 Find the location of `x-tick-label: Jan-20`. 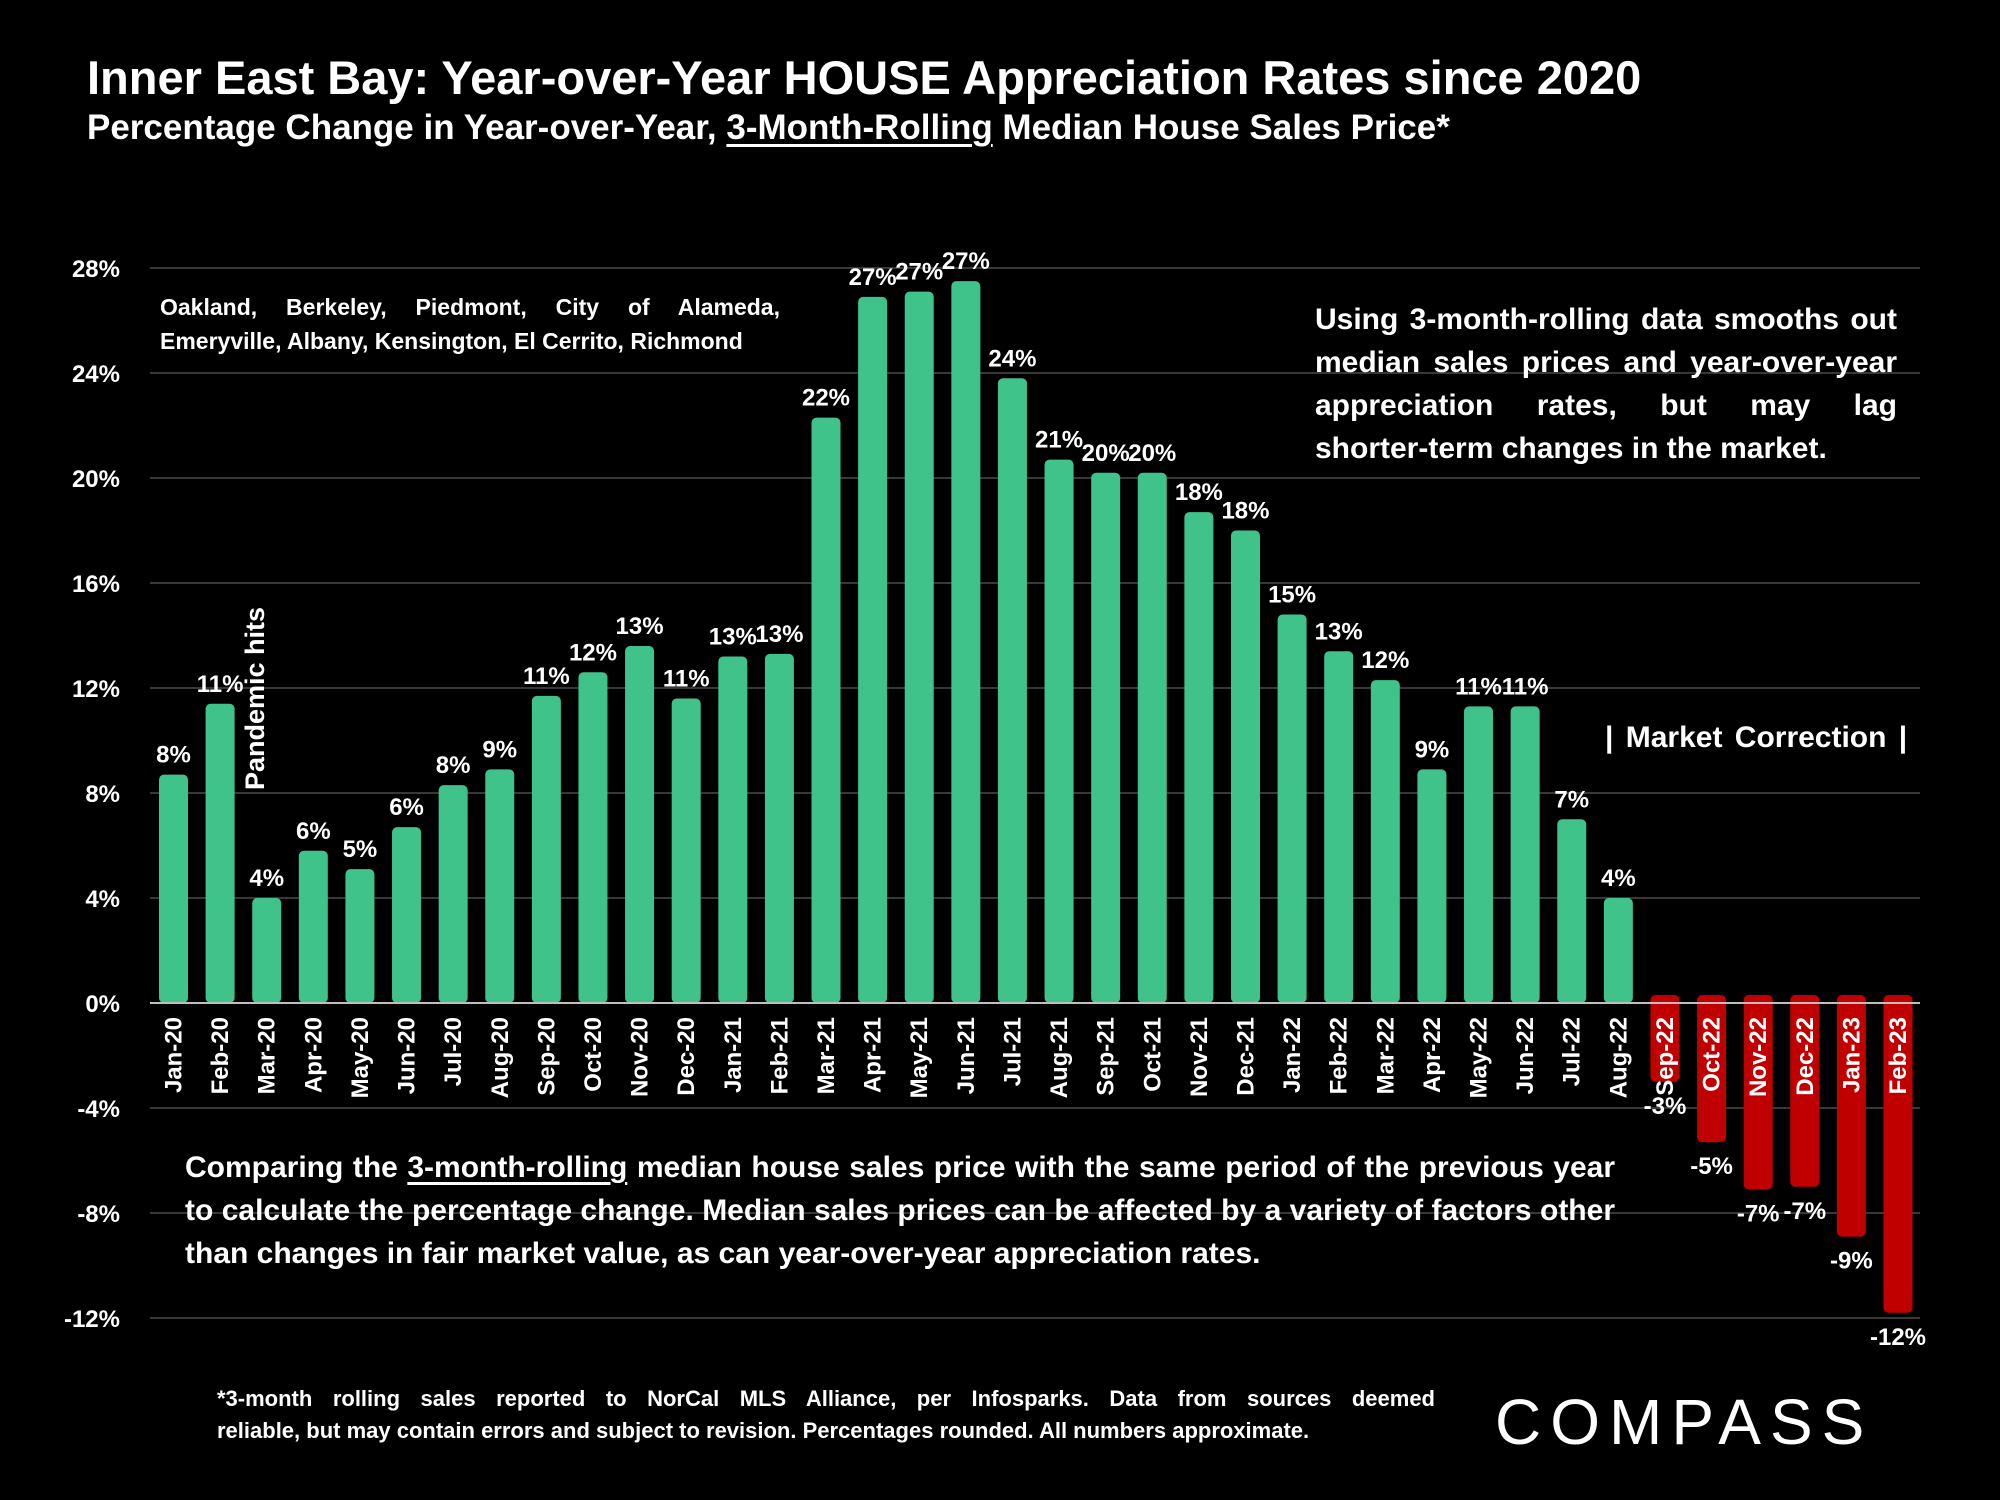

x-tick-label: Jan-20 is located at coordinates (174, 1055).